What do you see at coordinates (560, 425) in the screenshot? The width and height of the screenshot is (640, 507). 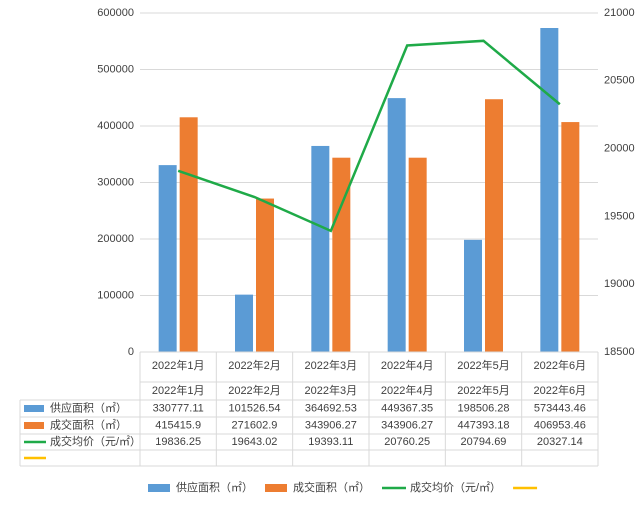 I see `table-cell: 406953.46` at bounding box center [560, 425].